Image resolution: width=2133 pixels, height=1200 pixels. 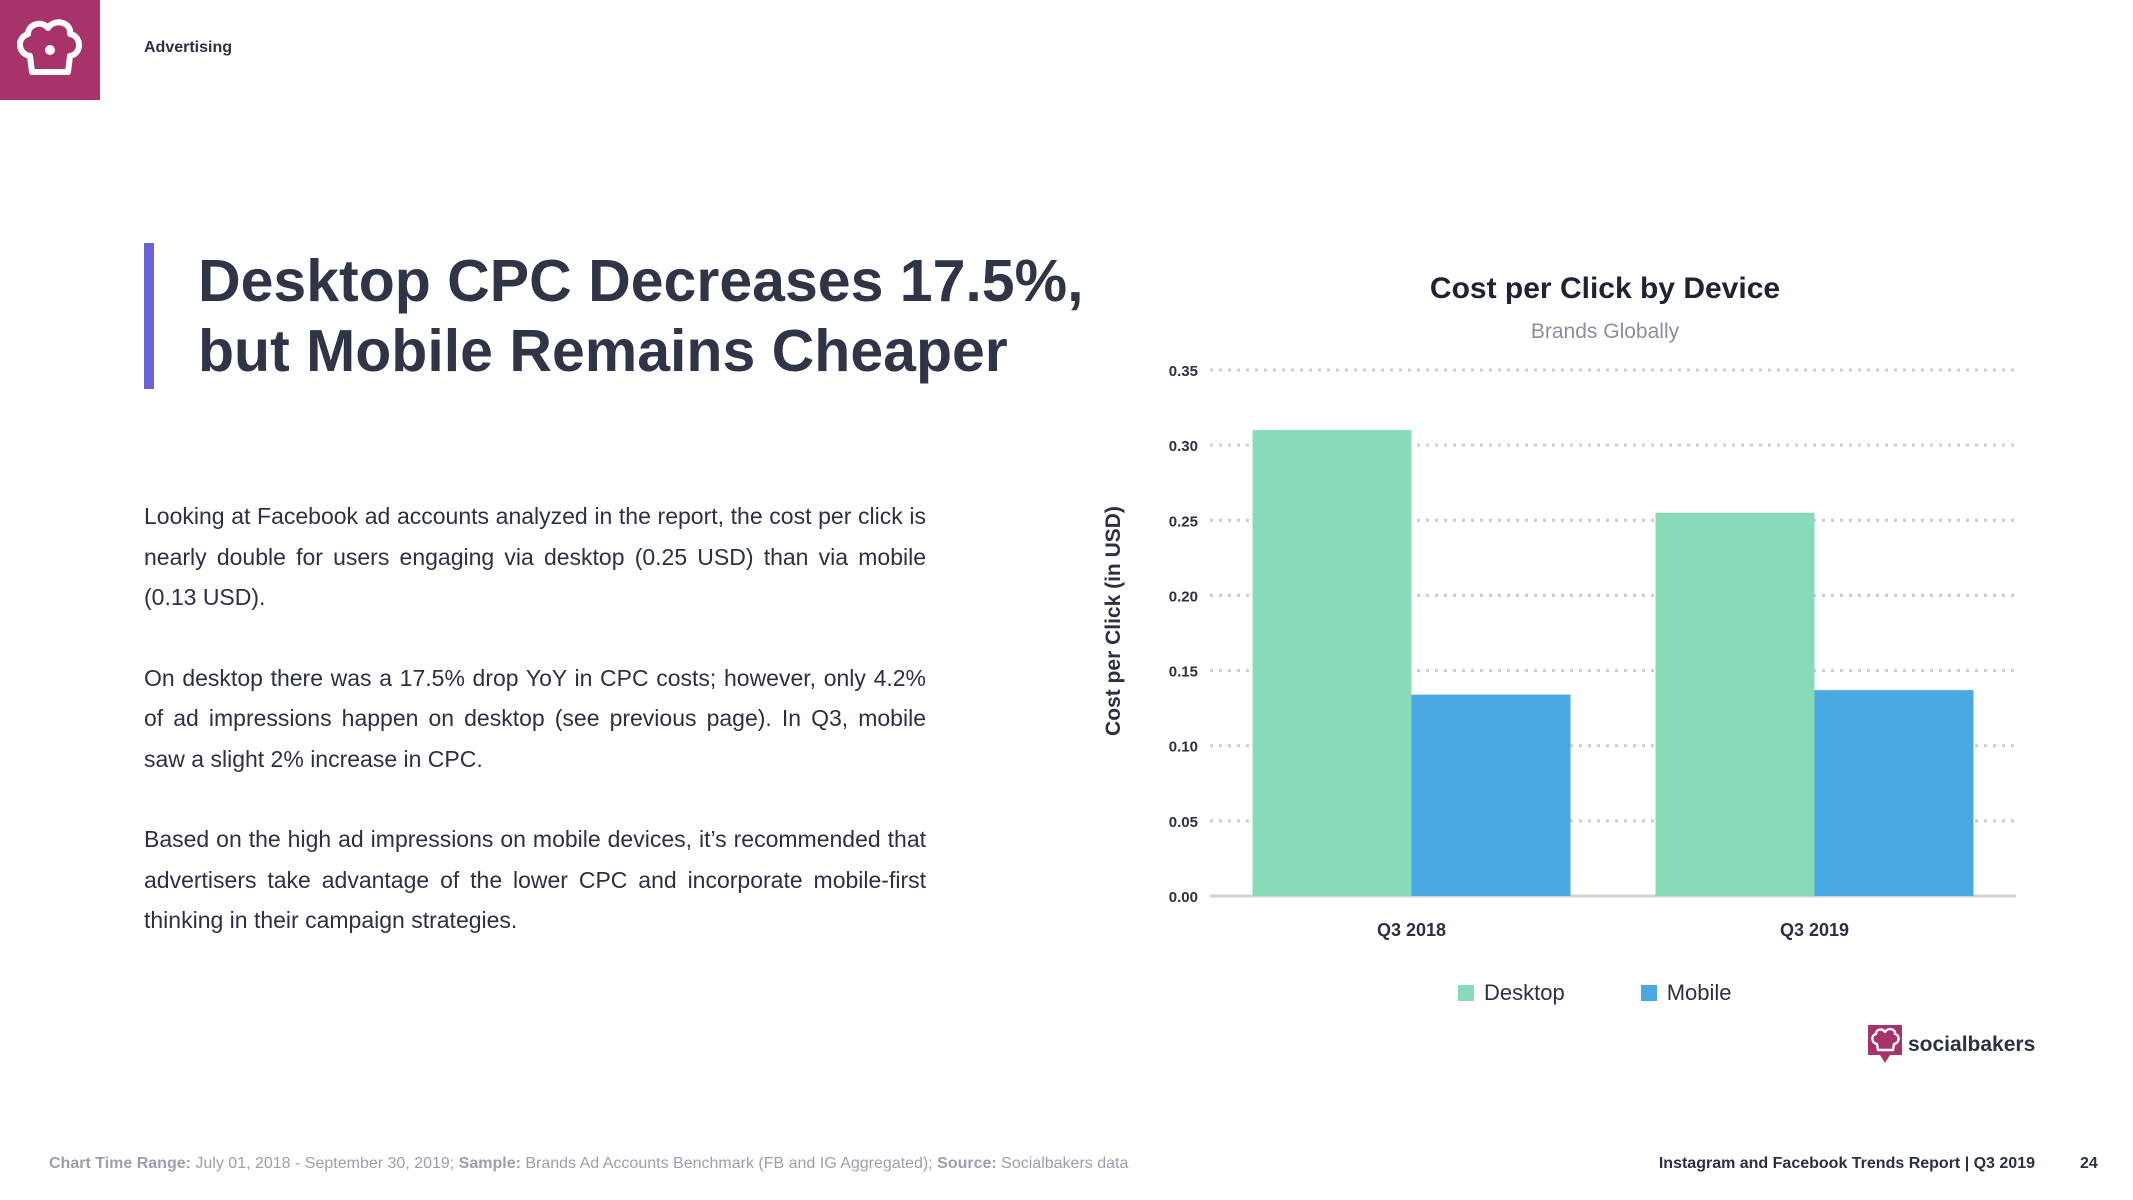 I want to click on legend-label-mobile: Mobile, so click(x=1699, y=992).